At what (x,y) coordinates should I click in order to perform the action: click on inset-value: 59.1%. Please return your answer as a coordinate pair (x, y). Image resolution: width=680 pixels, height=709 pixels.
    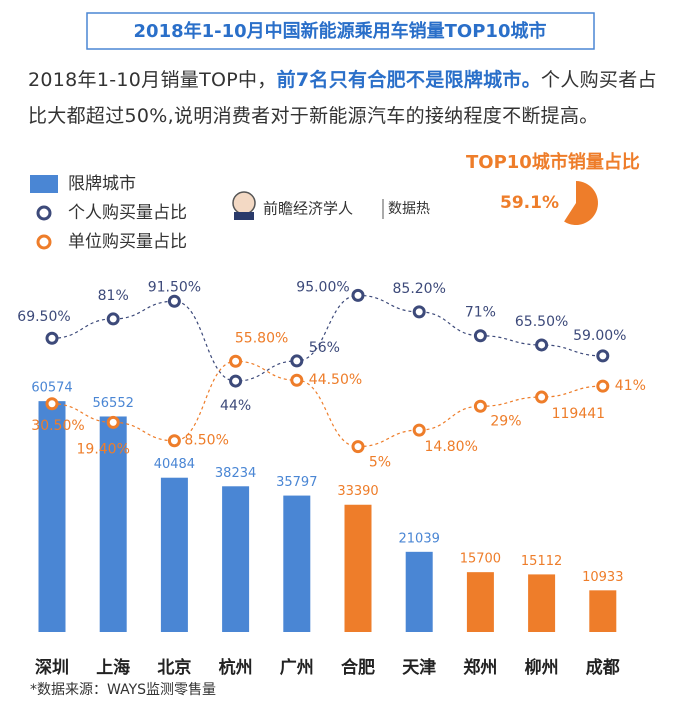
    Looking at the image, I should click on (529, 203).